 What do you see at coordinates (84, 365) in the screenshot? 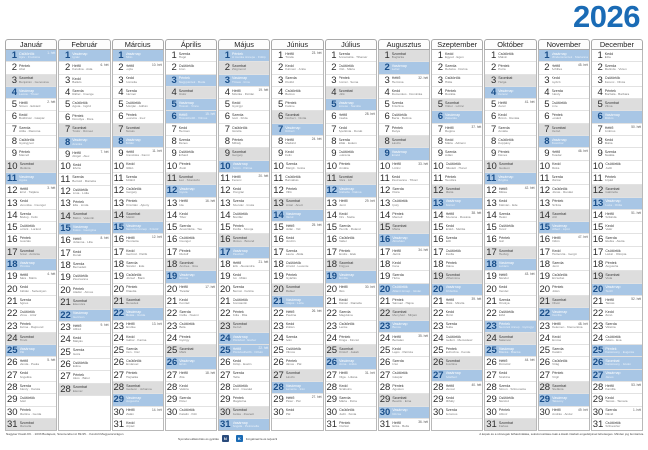
I see `day-row: 26 Csütörtök Edina` at bounding box center [84, 365].